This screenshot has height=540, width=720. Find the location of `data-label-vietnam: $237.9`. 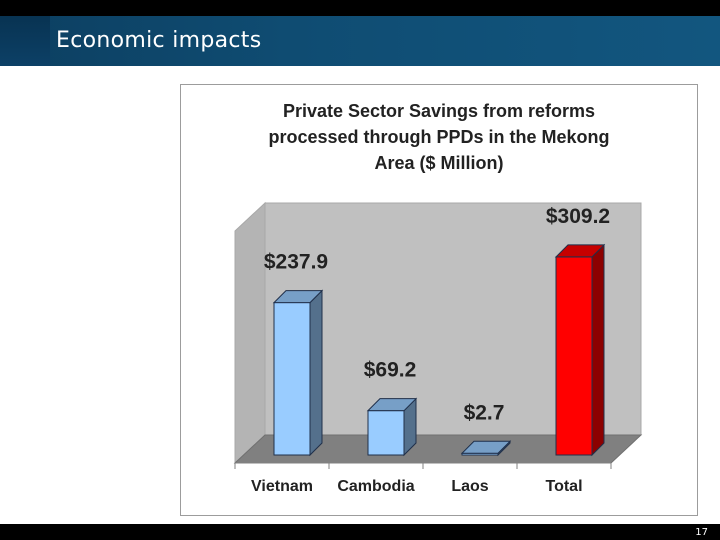

data-label-vietnam: $237.9 is located at coordinates (296, 262).